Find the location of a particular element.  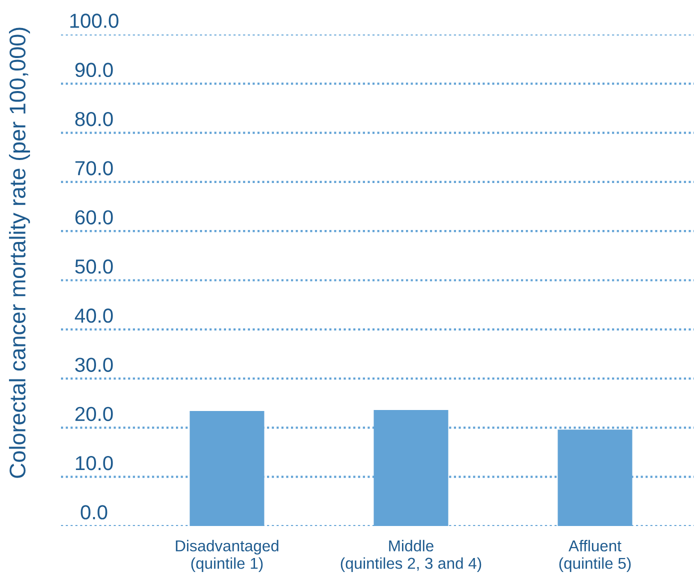

y-tick-label: 80.0 is located at coordinates (94, 119).